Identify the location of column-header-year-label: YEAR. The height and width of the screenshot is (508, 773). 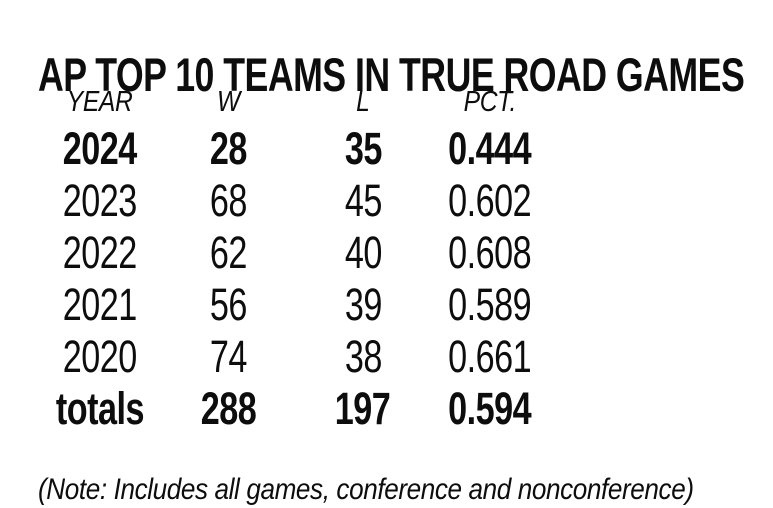
(100, 101).